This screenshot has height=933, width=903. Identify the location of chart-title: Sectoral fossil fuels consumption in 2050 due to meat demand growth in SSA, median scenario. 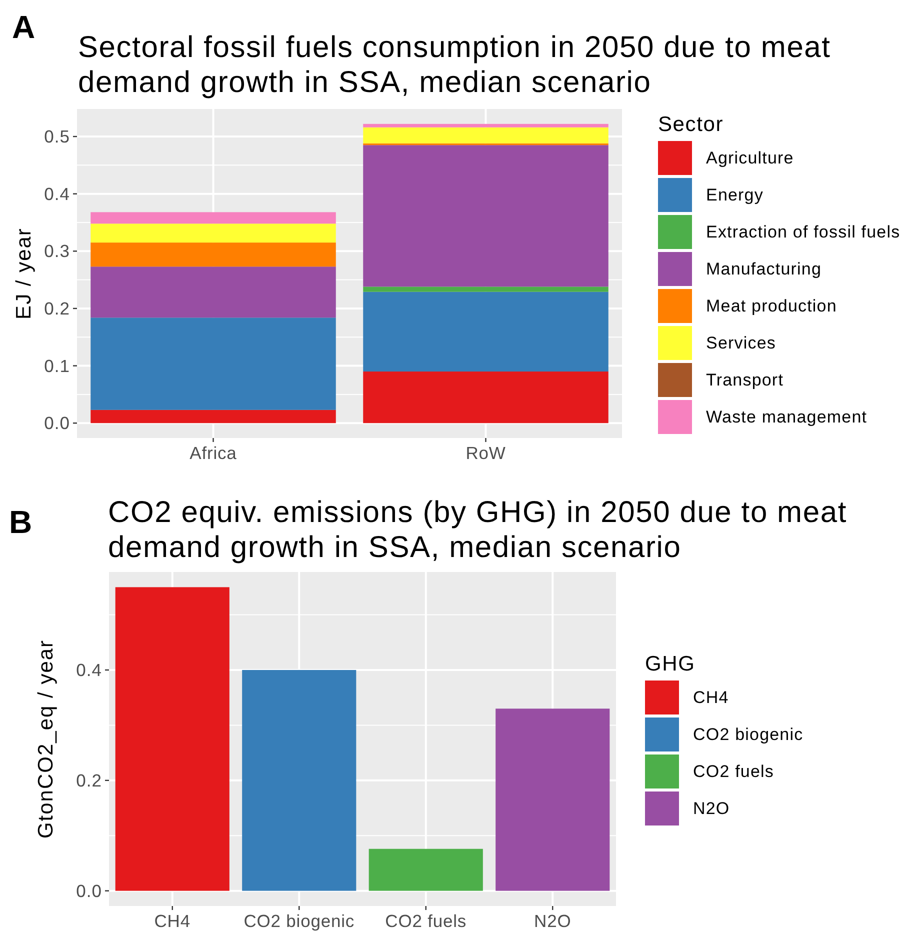
(454, 65).